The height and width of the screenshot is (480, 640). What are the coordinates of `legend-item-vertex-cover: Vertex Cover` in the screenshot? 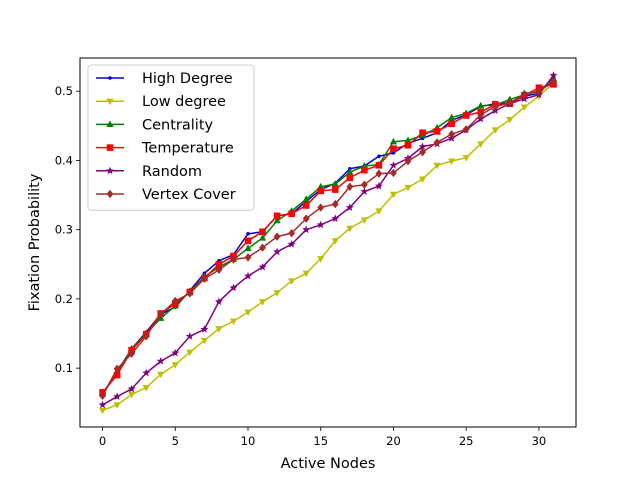 It's located at (166, 195).